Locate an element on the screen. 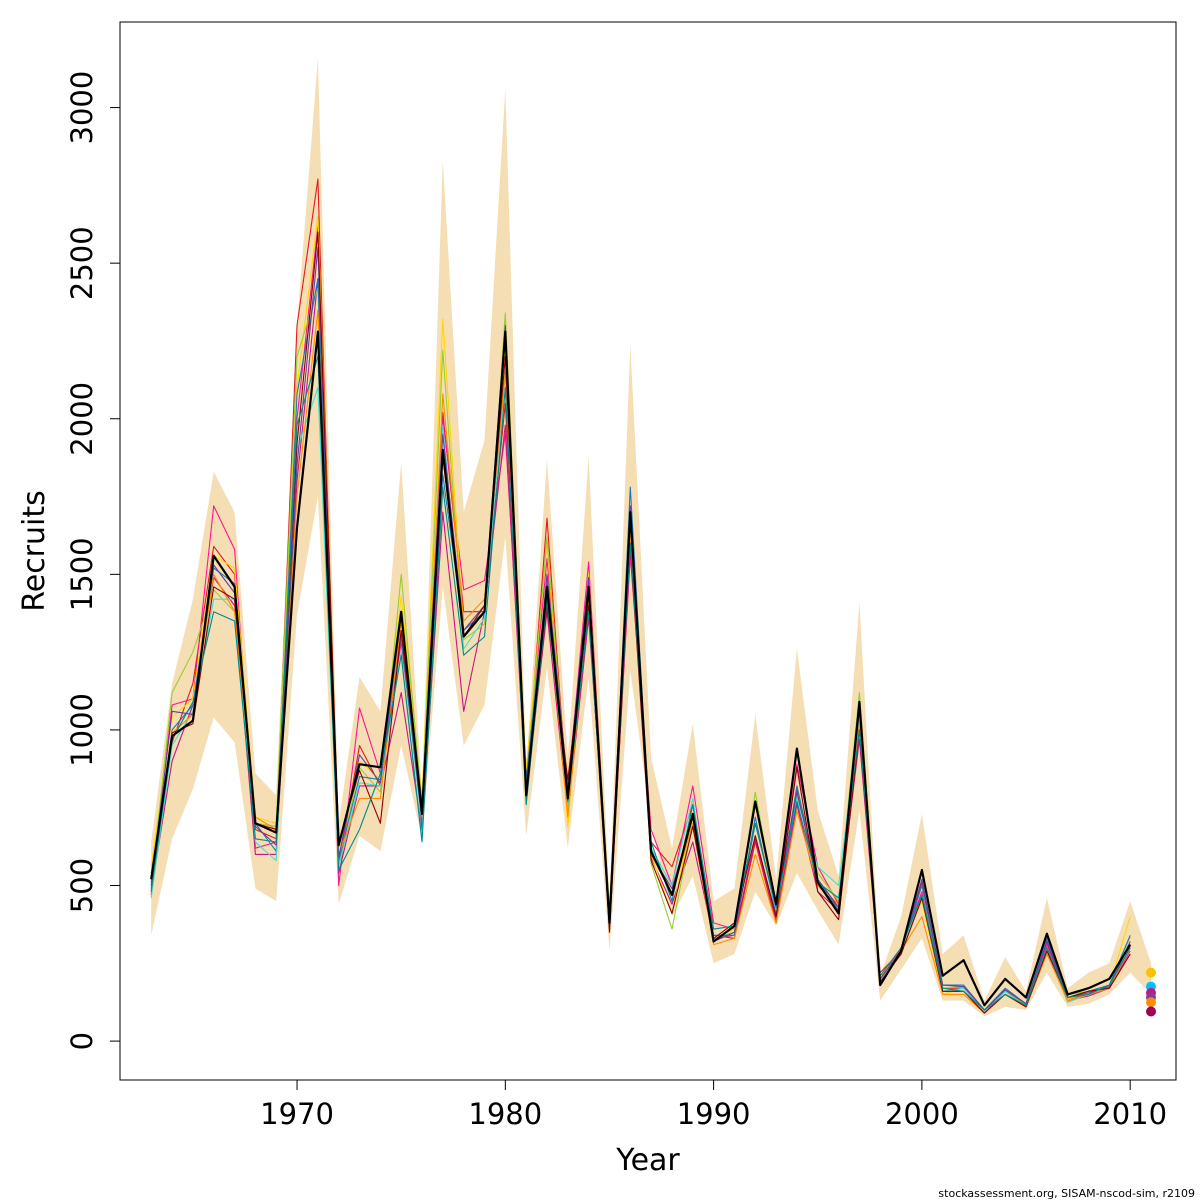  x-tick-label: 1980 is located at coordinates (505, 1114).